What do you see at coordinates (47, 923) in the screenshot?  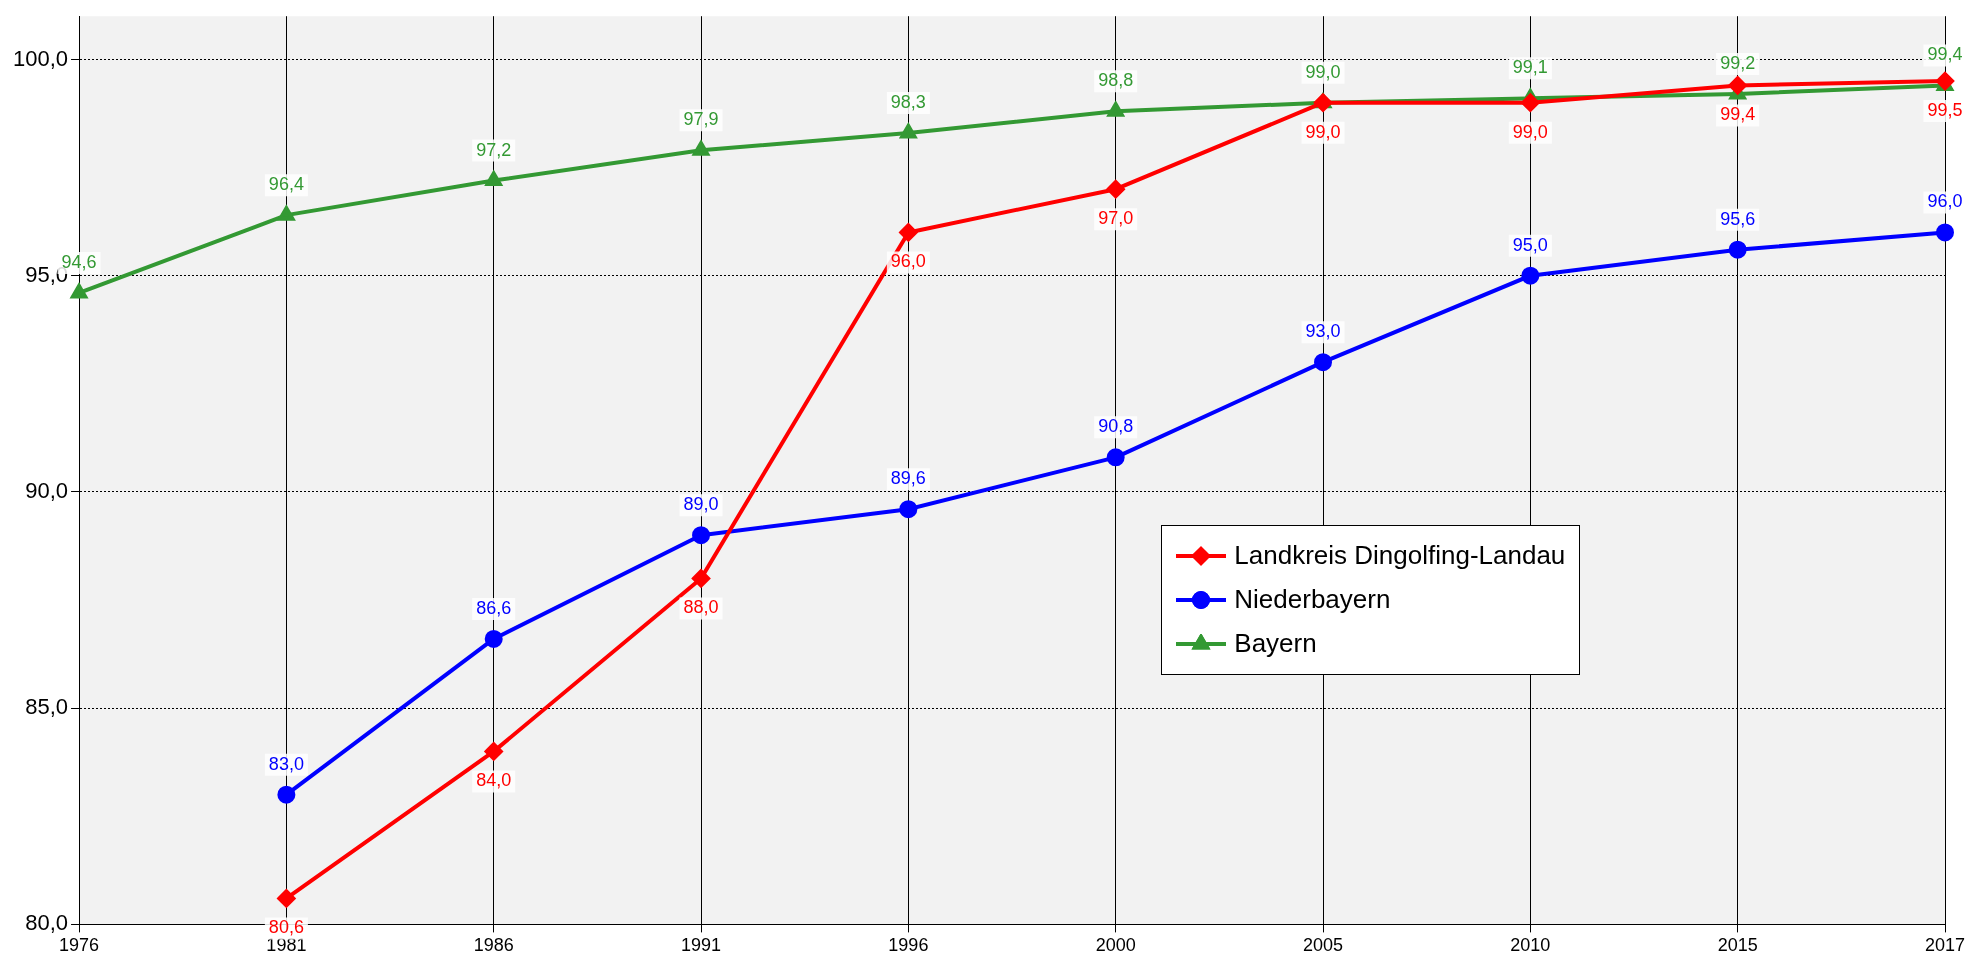 I see `y-tick-label: 80,0` at bounding box center [47, 923].